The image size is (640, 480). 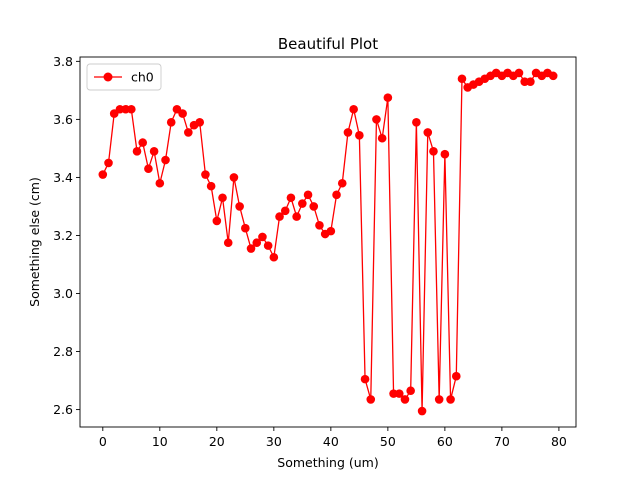 What do you see at coordinates (63, 61) in the screenshot?
I see `y-tick-label: 3.8` at bounding box center [63, 61].